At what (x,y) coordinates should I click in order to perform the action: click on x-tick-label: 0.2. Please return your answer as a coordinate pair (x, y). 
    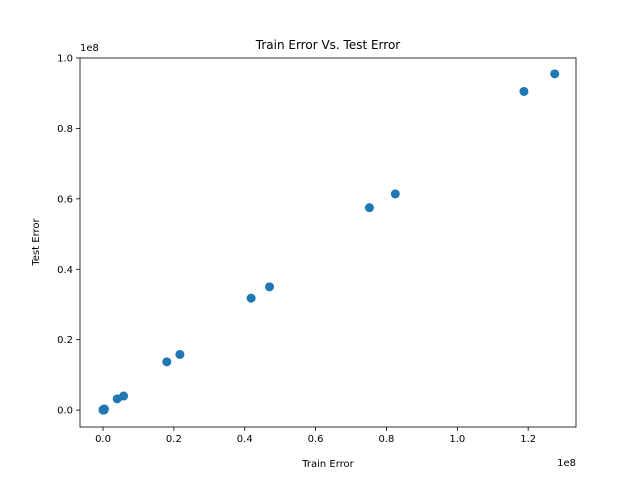
    Looking at the image, I should click on (174, 439).